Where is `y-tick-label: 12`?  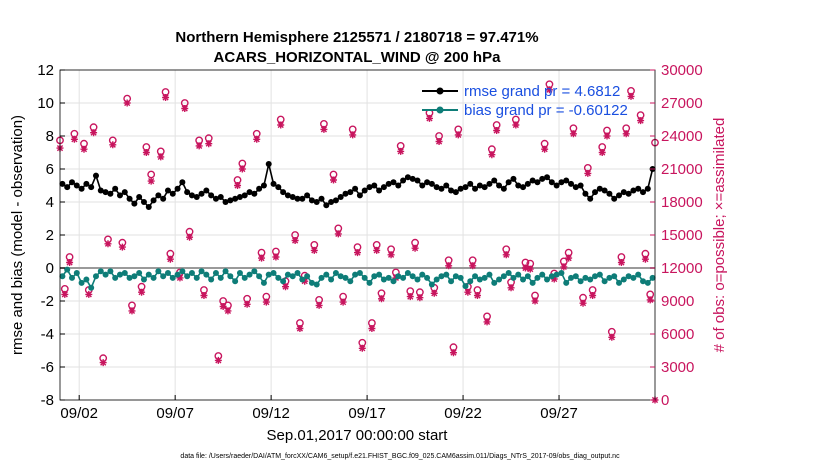
y-tick-label: 12 is located at coordinates (45, 70).